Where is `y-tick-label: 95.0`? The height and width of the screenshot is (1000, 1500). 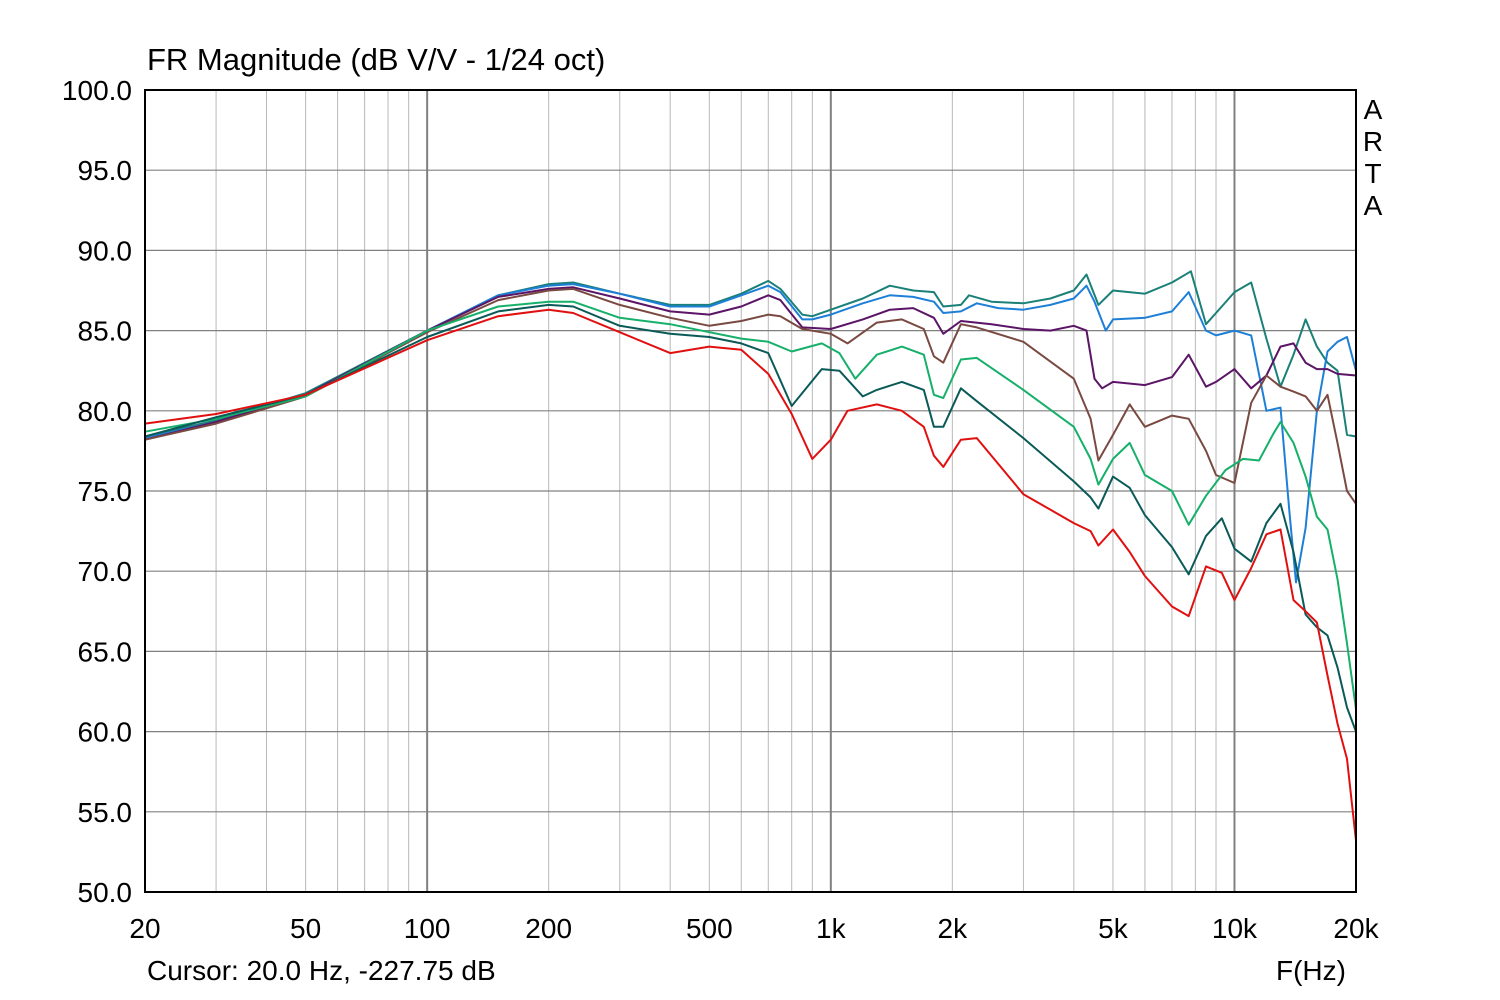 y-tick-label: 95.0 is located at coordinates (105, 170).